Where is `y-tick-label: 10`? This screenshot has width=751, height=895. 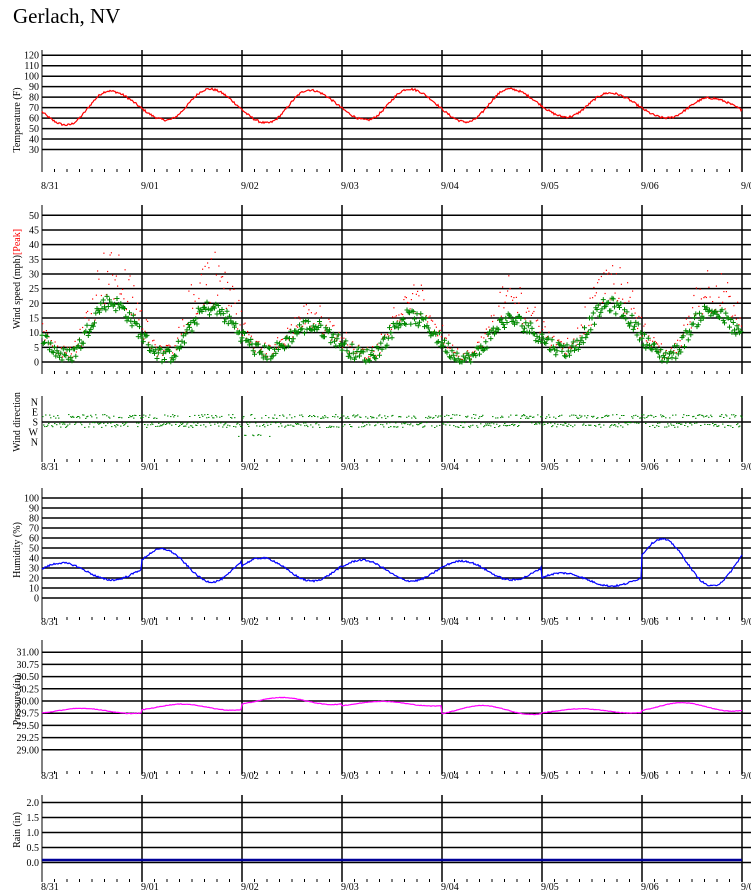 y-tick-label: 10 is located at coordinates (34, 589).